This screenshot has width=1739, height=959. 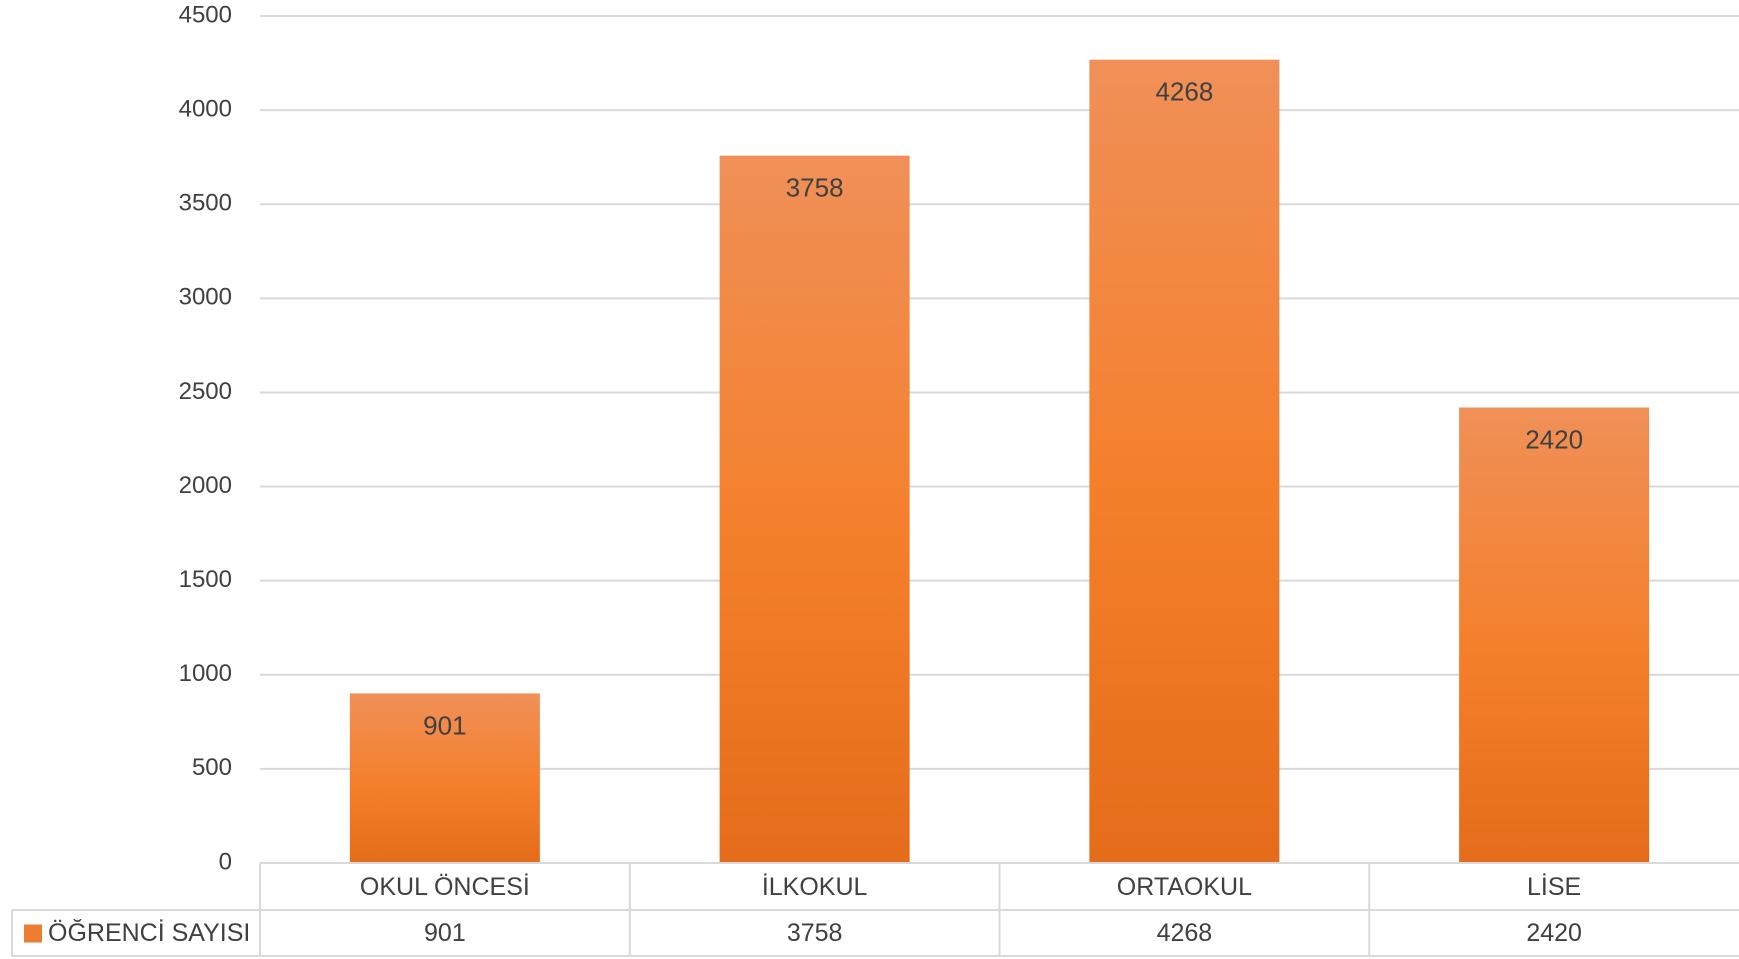 I want to click on bar-data-label: 4268, so click(x=1184, y=92).